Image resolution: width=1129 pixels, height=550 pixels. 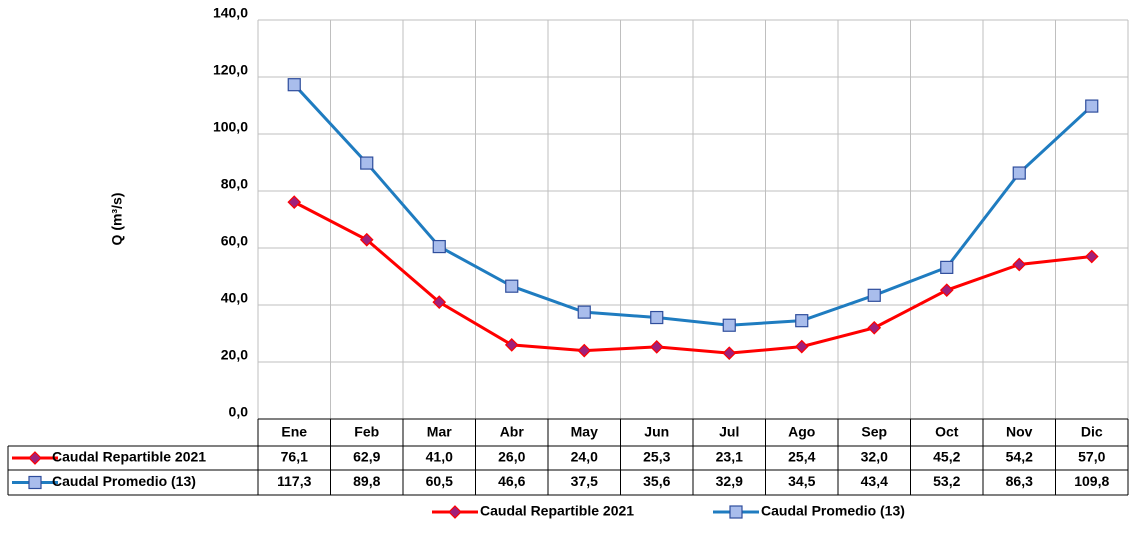 I want to click on table-value: 34,5, so click(x=801, y=481).